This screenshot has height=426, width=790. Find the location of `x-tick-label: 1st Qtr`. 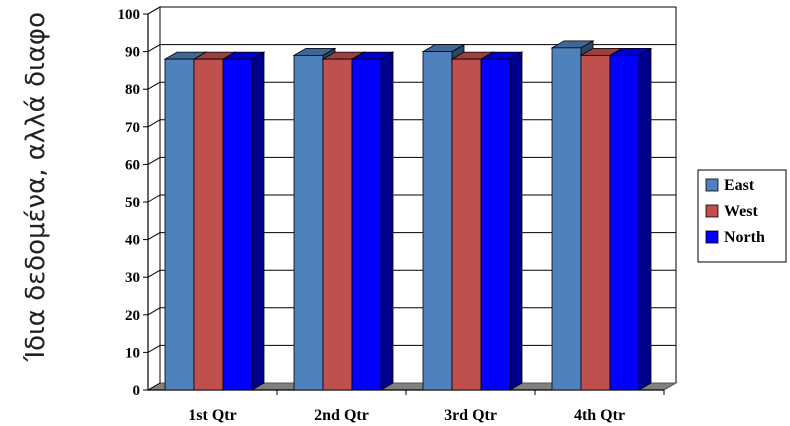

x-tick-label: 1st Qtr is located at coordinates (212, 415).